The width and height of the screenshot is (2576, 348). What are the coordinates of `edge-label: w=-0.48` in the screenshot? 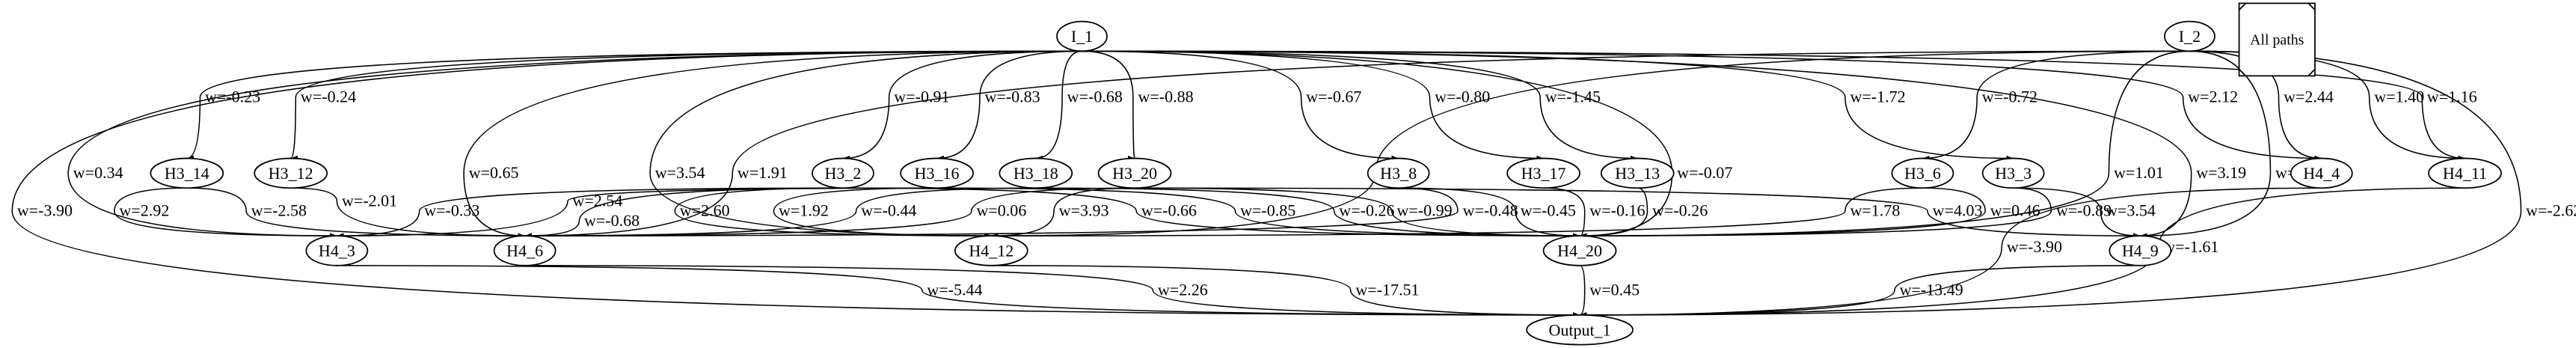 It's located at (1490, 211).